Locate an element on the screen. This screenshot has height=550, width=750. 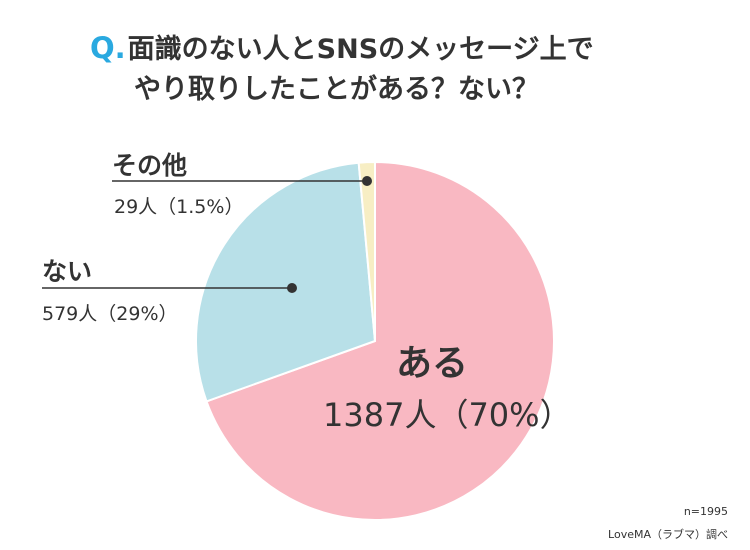
slice-value-yes: 1387人（70%） is located at coordinates (447, 415).